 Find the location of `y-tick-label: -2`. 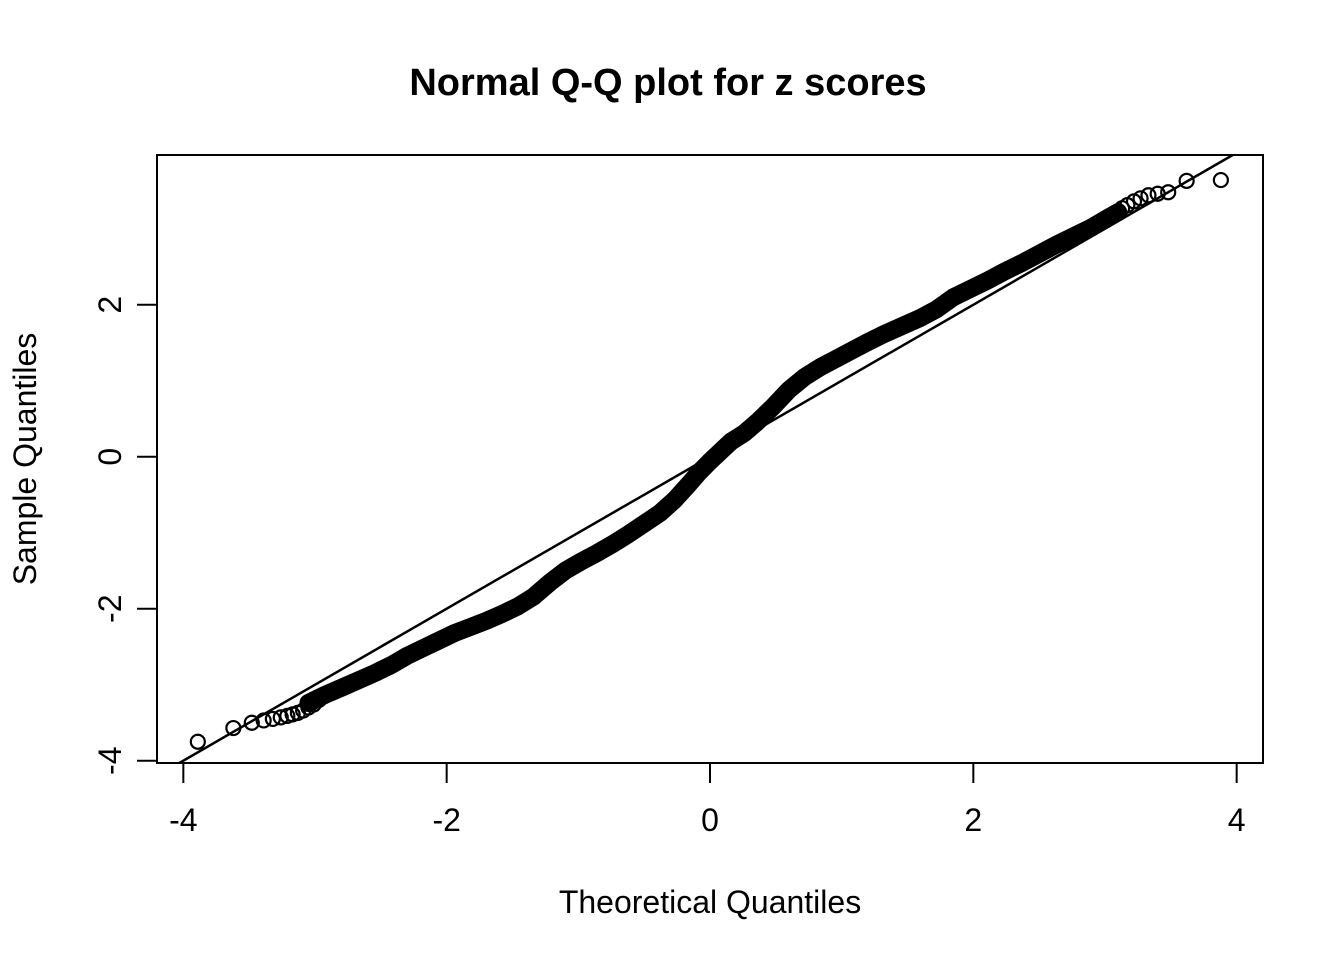

y-tick-label: -2 is located at coordinates (110, 608).